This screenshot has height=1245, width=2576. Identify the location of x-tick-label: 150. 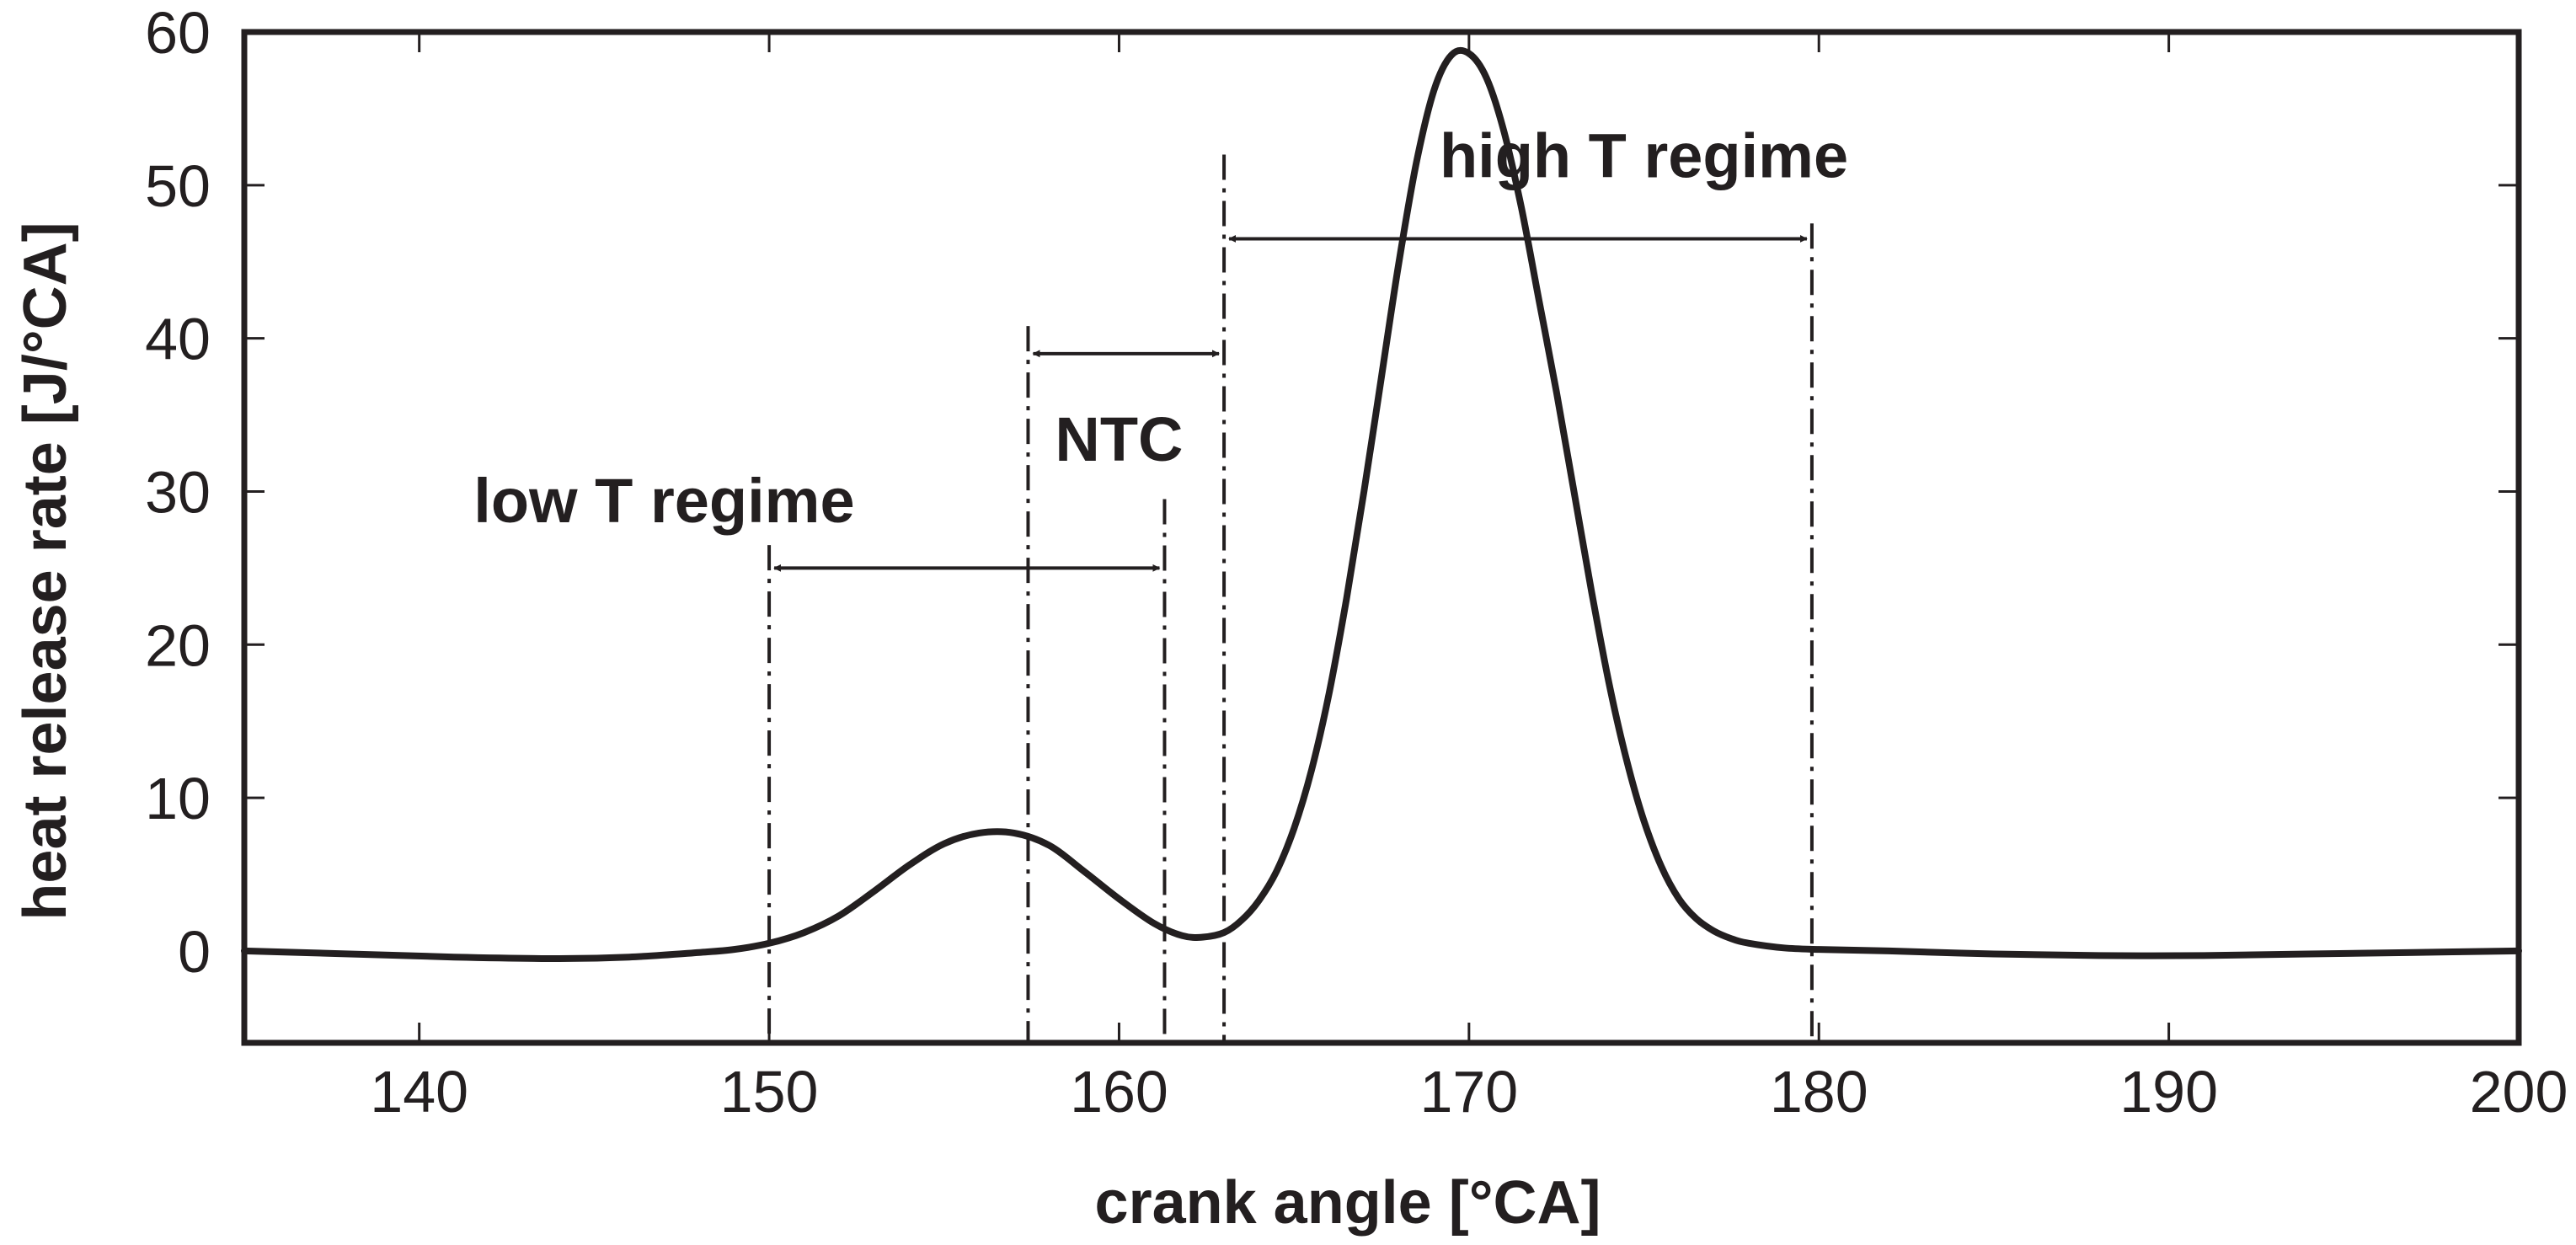
(769, 1092).